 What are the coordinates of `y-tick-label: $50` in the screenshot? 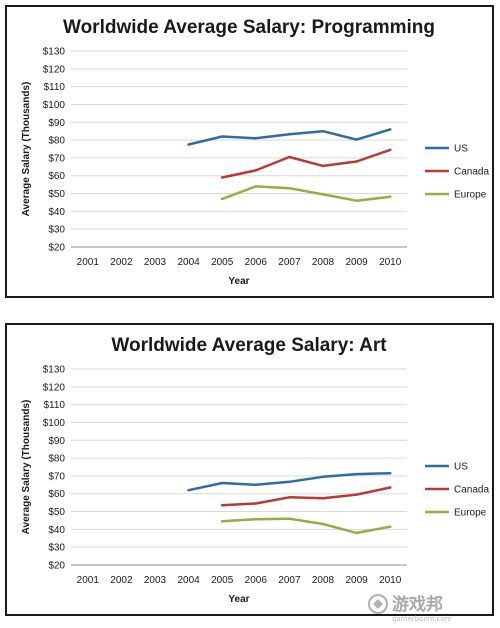 It's located at (56, 194).